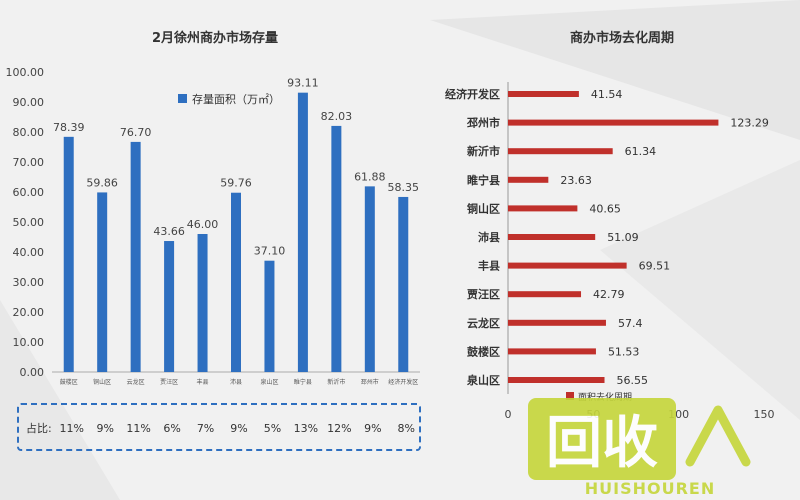 This screenshot has height=500, width=800. I want to click on y-tick-label: 0.00, so click(32, 372).